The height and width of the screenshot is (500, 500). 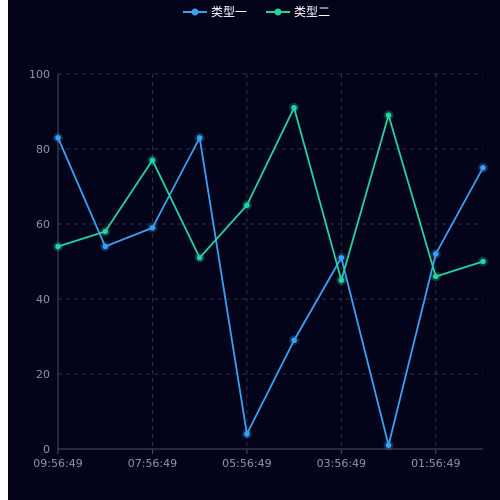 What do you see at coordinates (43, 149) in the screenshot?
I see `y-tick-label: 80` at bounding box center [43, 149].